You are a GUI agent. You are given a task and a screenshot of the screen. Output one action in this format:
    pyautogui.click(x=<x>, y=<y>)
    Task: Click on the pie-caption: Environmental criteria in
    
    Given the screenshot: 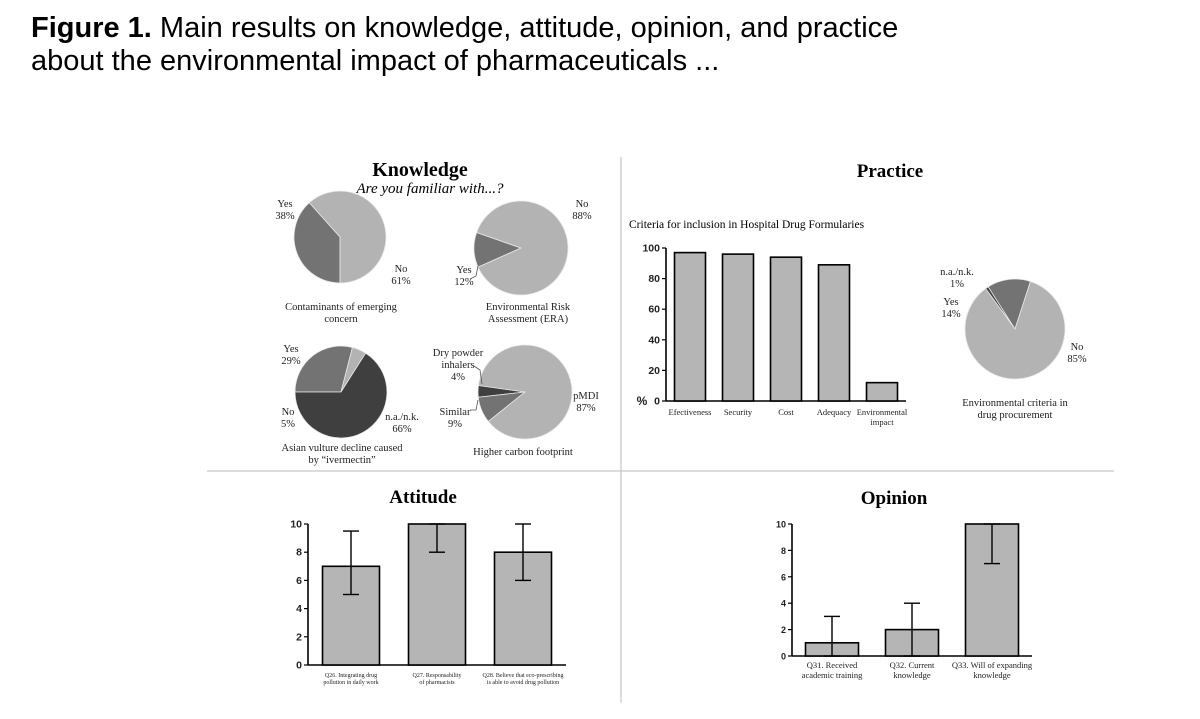 What is the action you would take?
    pyautogui.click(x=1015, y=403)
    